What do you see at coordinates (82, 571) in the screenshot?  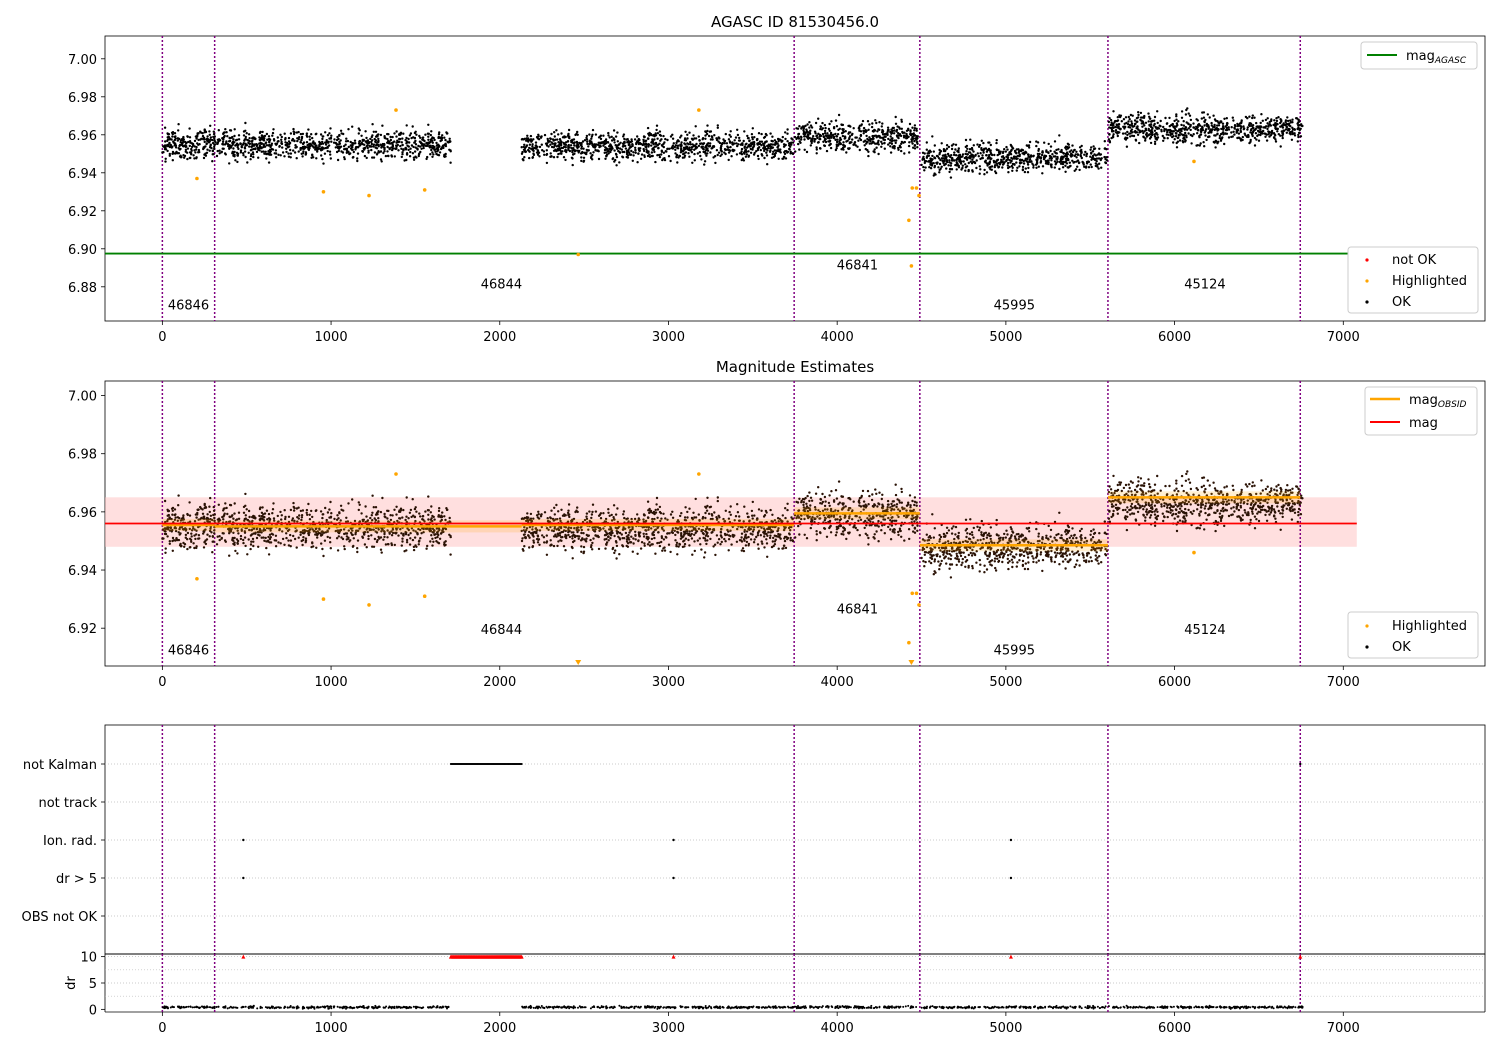 I see `y-tick-label: 6.94` at bounding box center [82, 571].